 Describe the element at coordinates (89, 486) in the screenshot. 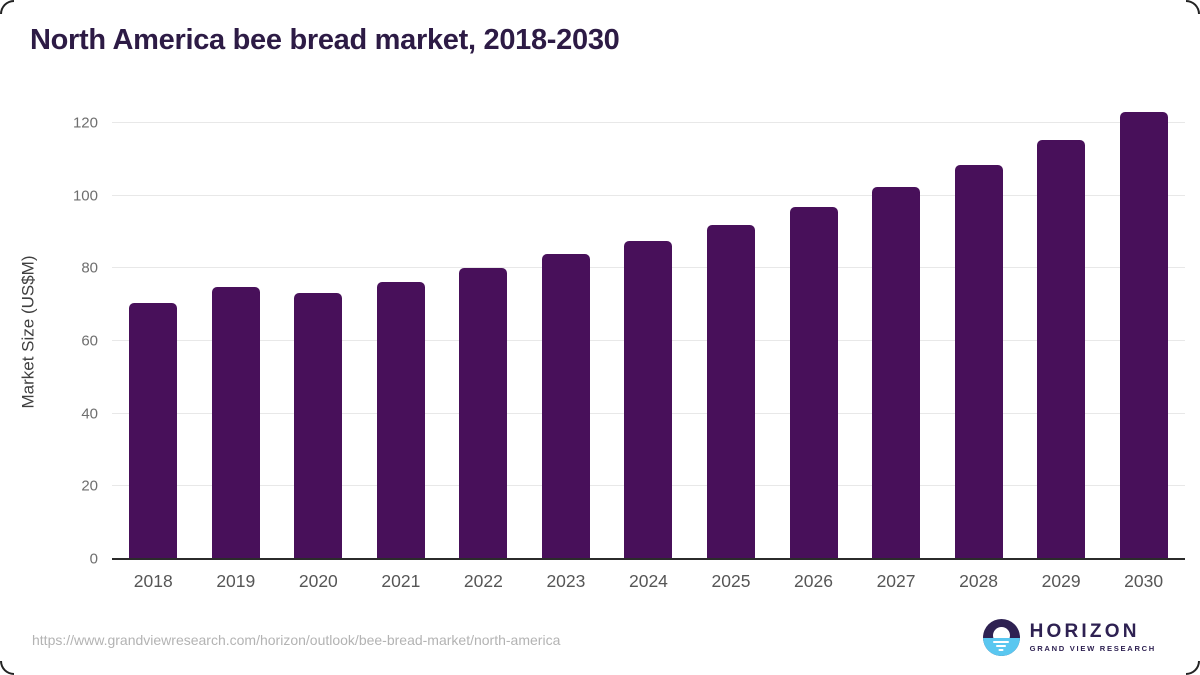

I see `y-tick-label-20: 20` at that location.